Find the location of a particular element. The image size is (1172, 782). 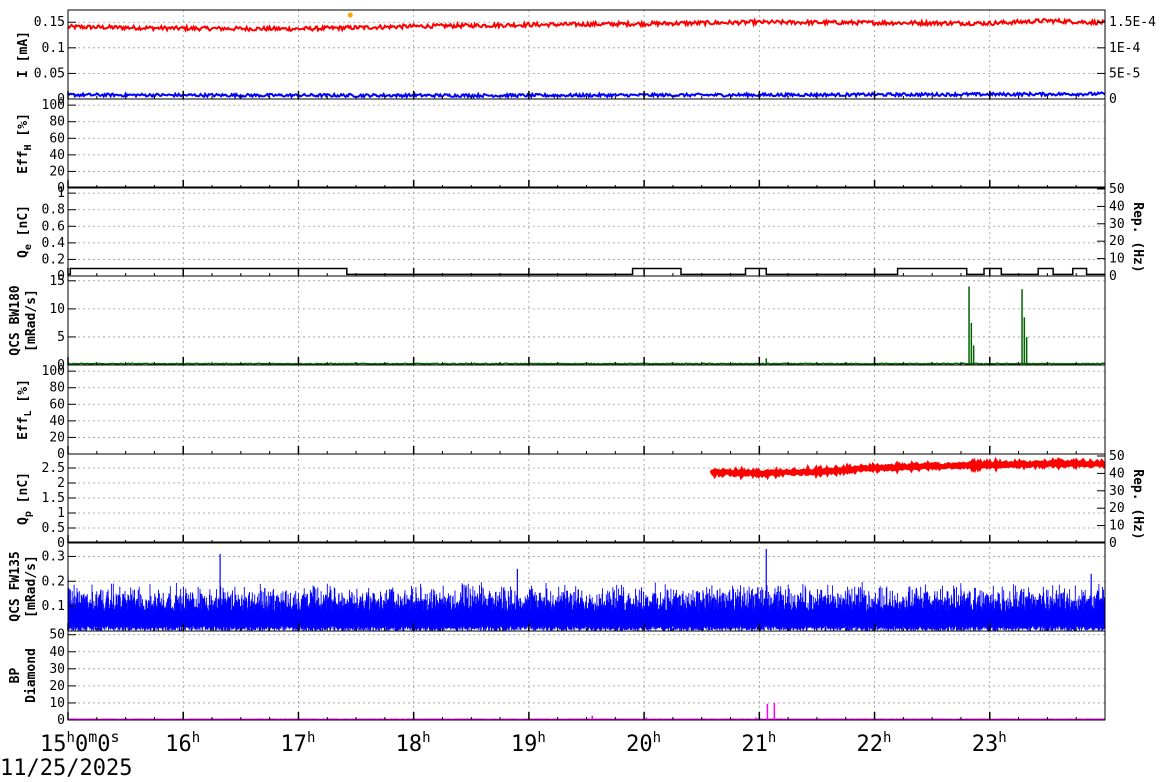

y-tick-label: 5 is located at coordinates (61, 337).